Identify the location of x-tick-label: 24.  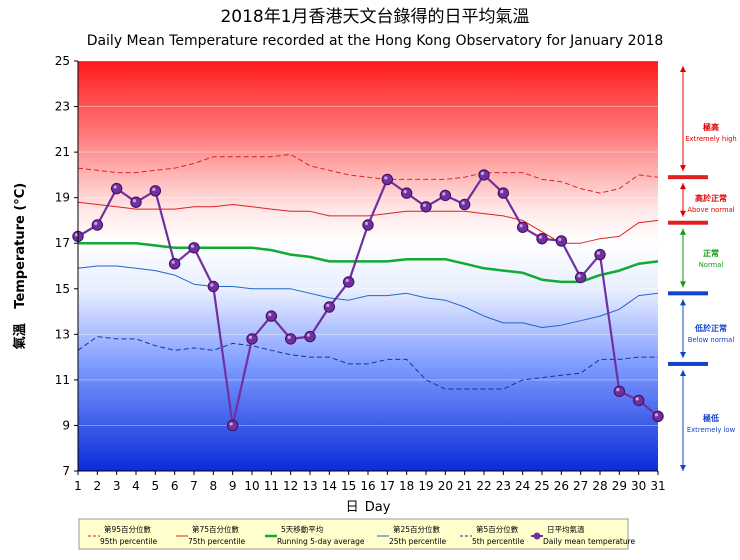
(522, 486).